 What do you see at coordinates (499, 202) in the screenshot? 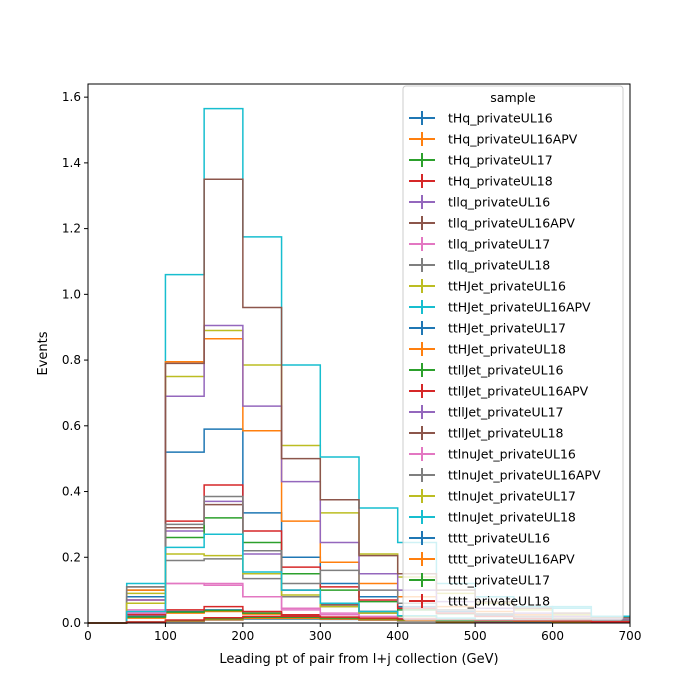
I see `legend-label: tllq_privateUL16` at bounding box center [499, 202].